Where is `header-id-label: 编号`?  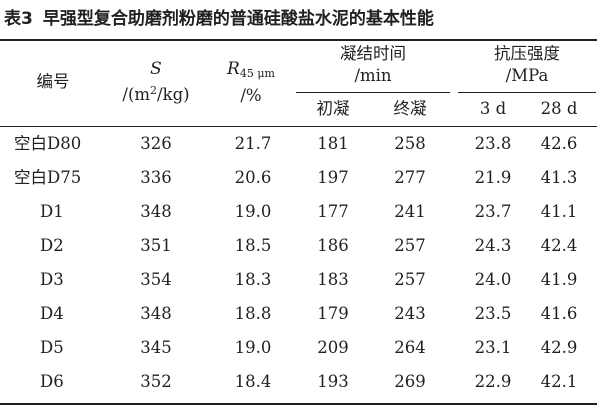 header-id-label: 编号 is located at coordinates (53, 81).